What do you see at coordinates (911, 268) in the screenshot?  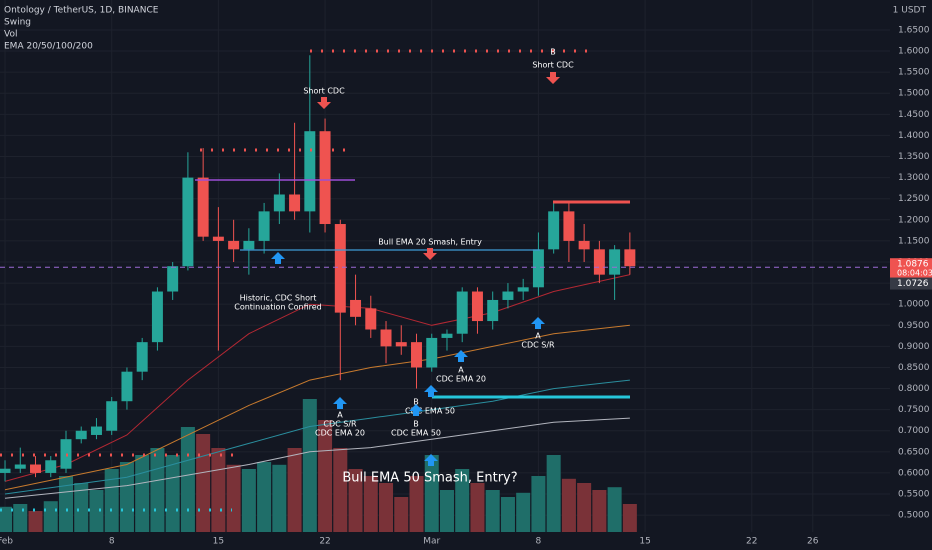 I see `price-label-bg` at bounding box center [911, 268].